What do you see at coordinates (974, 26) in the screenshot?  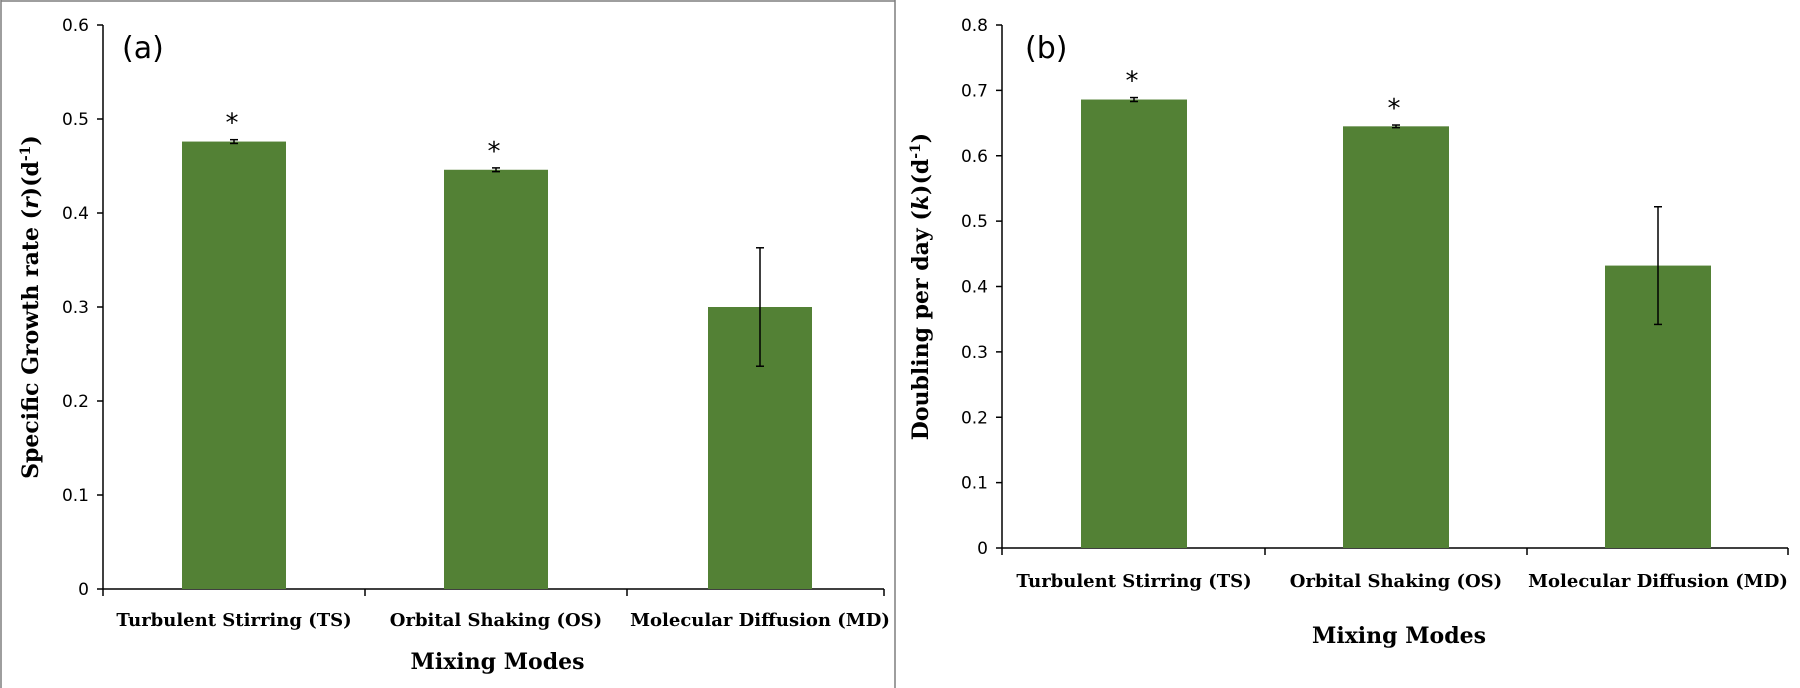 I see `chart-b-y-tick-label: 0.8` at bounding box center [974, 26].